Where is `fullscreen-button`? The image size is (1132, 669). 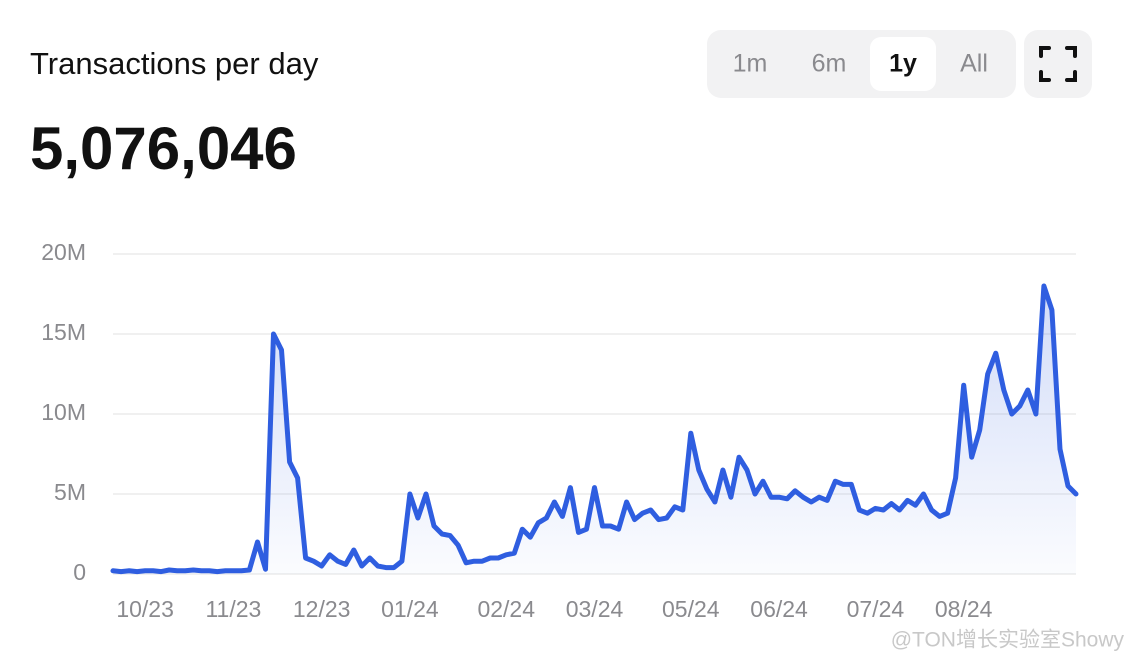
fullscreen-button is located at coordinates (1058, 64).